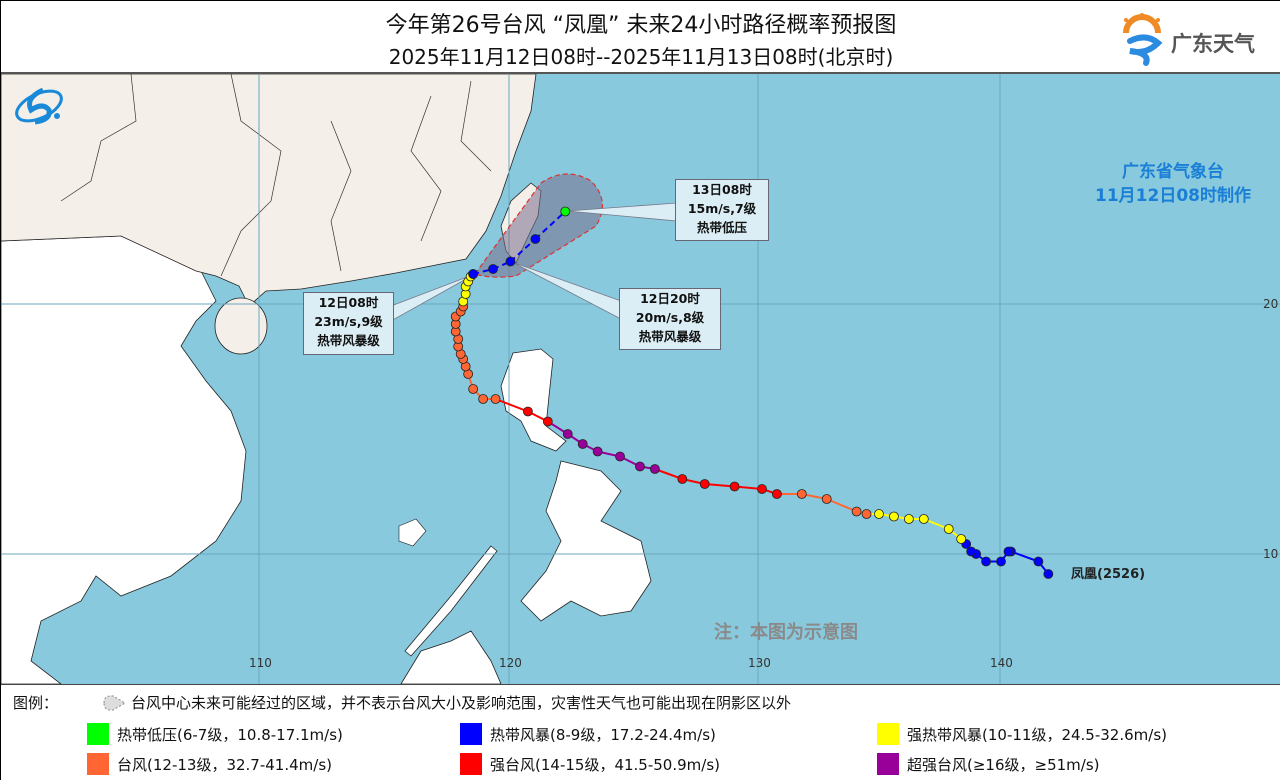 The width and height of the screenshot is (1280, 781). What do you see at coordinates (1173, 184) in the screenshot?
I see `issuer-info: 广东省气象台 11月12日08时制作` at bounding box center [1173, 184].